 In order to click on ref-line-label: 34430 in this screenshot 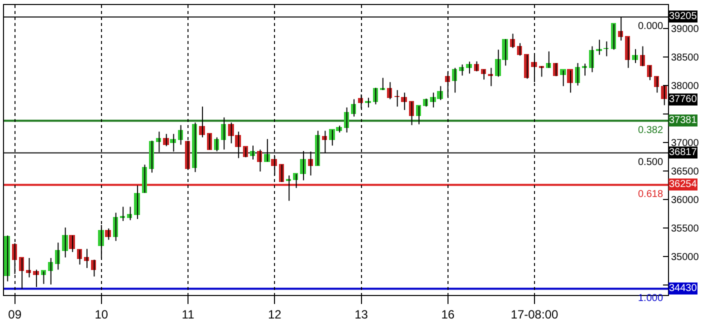, I will do `click(683, 288)`.